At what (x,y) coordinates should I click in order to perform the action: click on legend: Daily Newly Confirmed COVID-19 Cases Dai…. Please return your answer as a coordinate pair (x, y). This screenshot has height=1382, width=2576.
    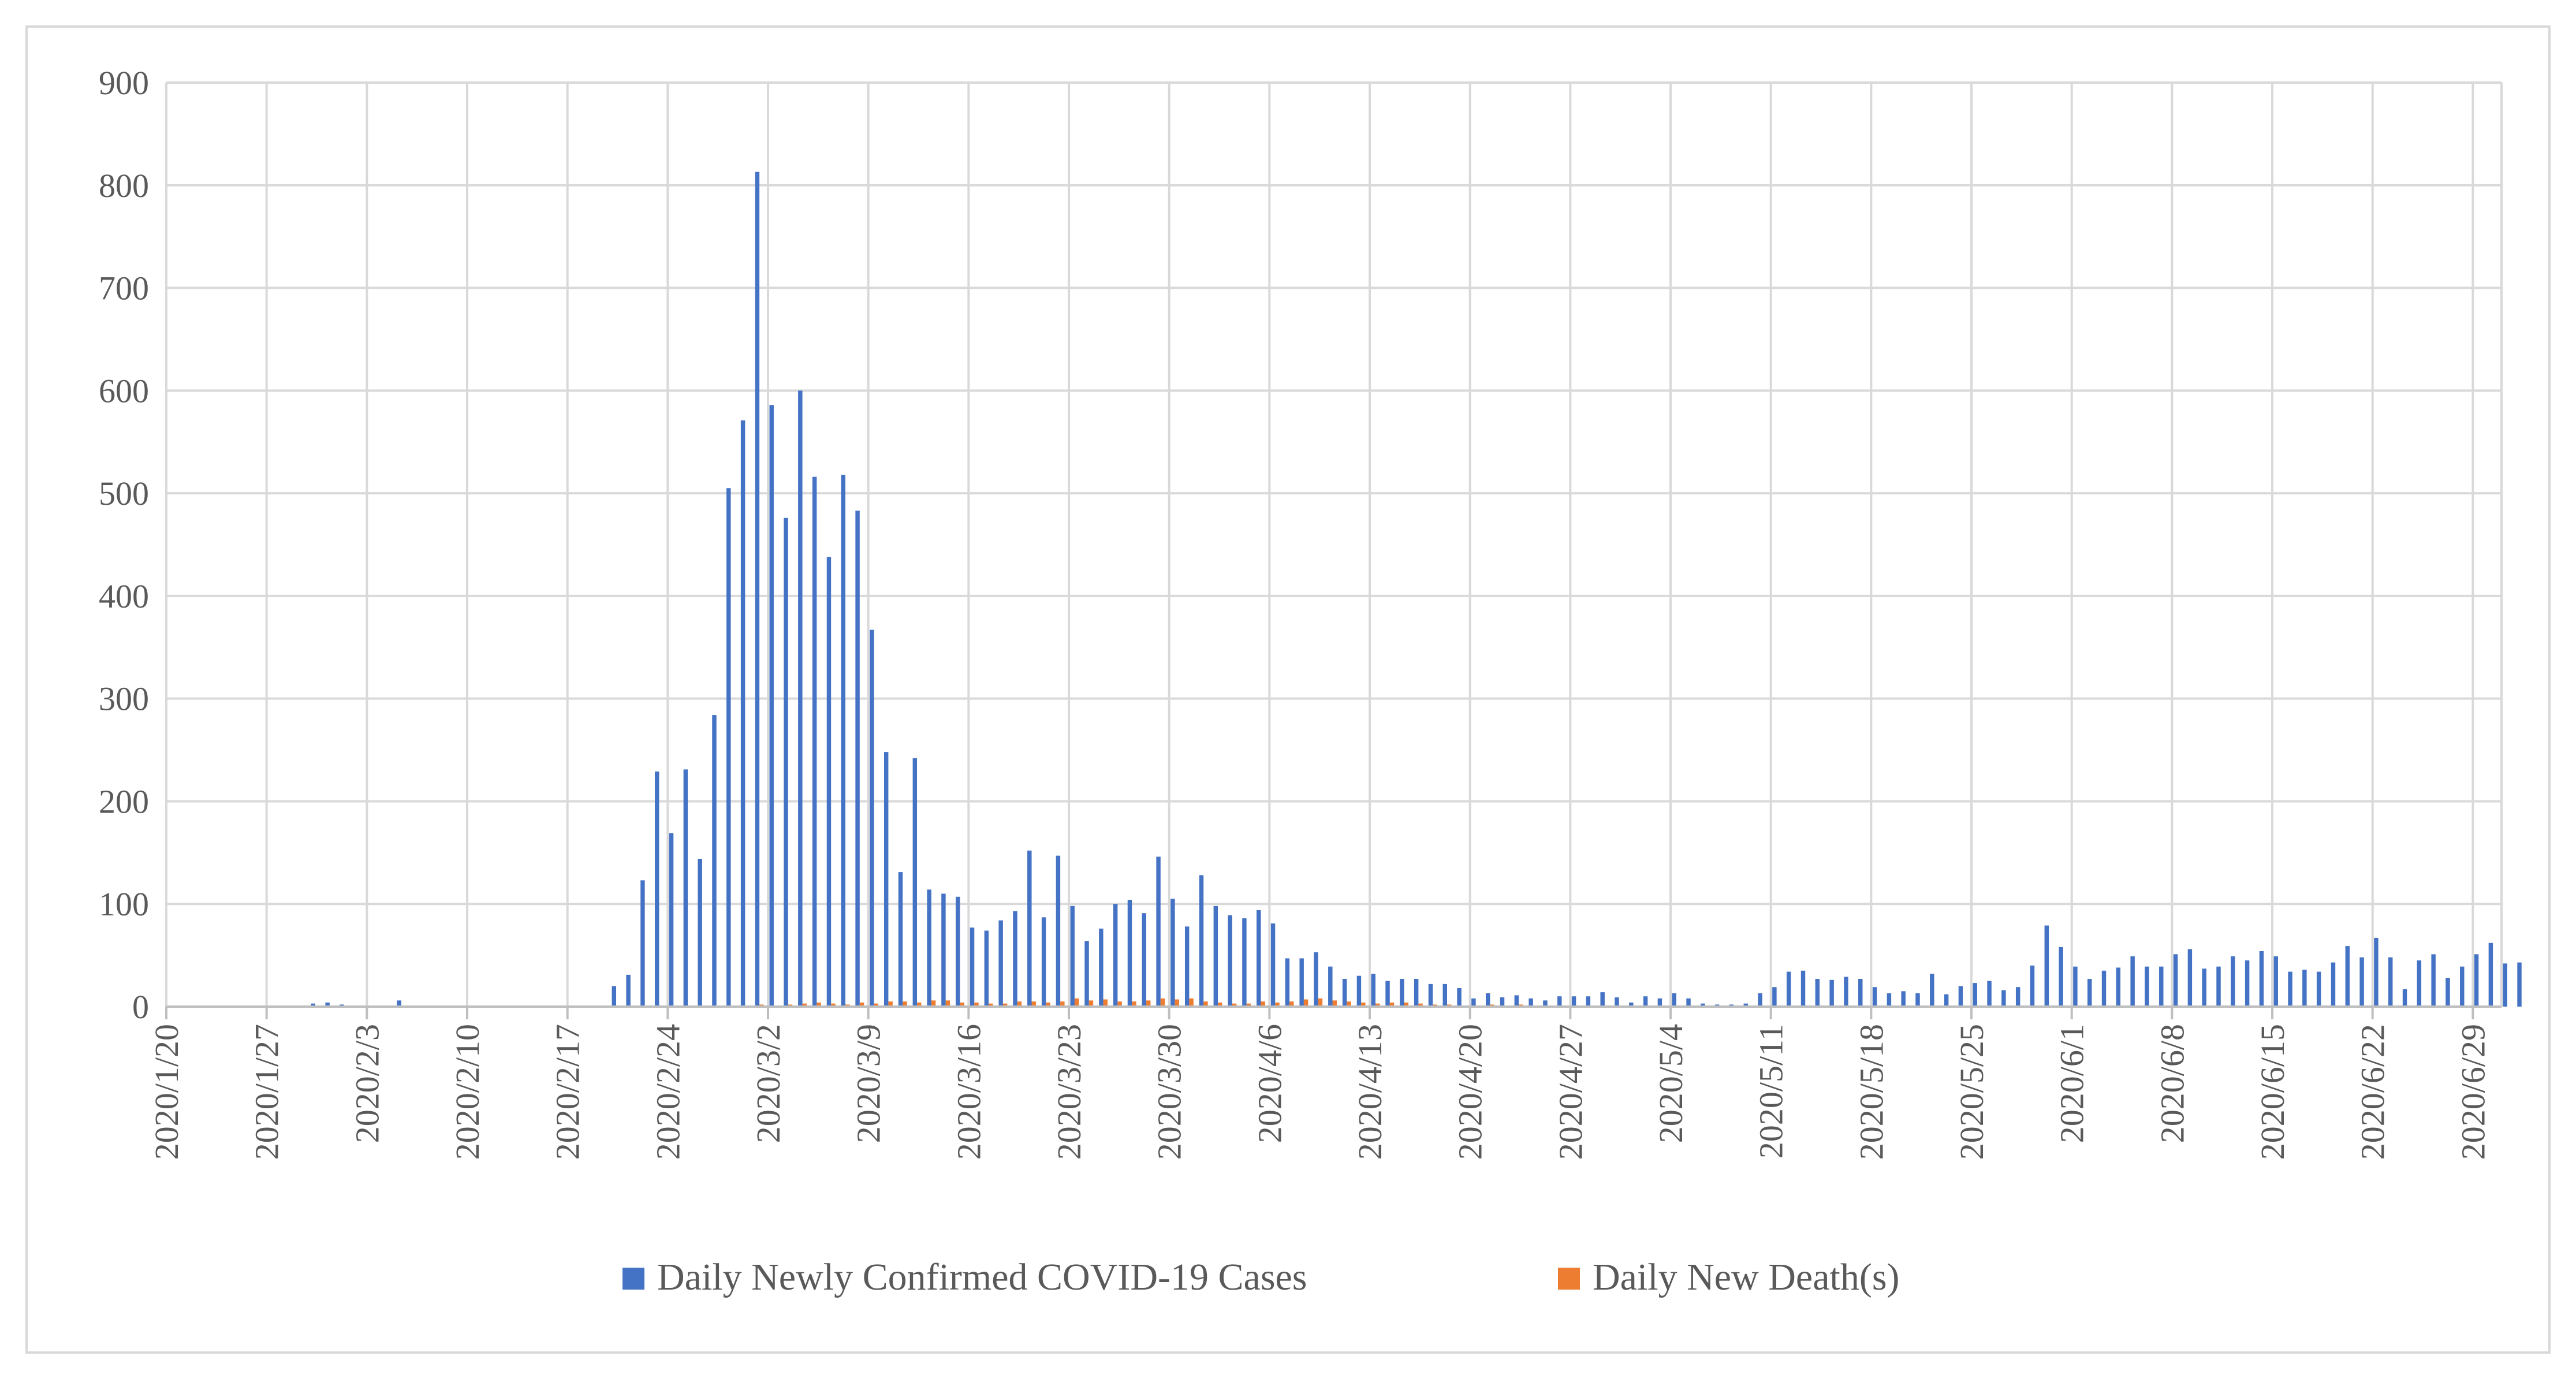
    Looking at the image, I should click on (1260, 1277).